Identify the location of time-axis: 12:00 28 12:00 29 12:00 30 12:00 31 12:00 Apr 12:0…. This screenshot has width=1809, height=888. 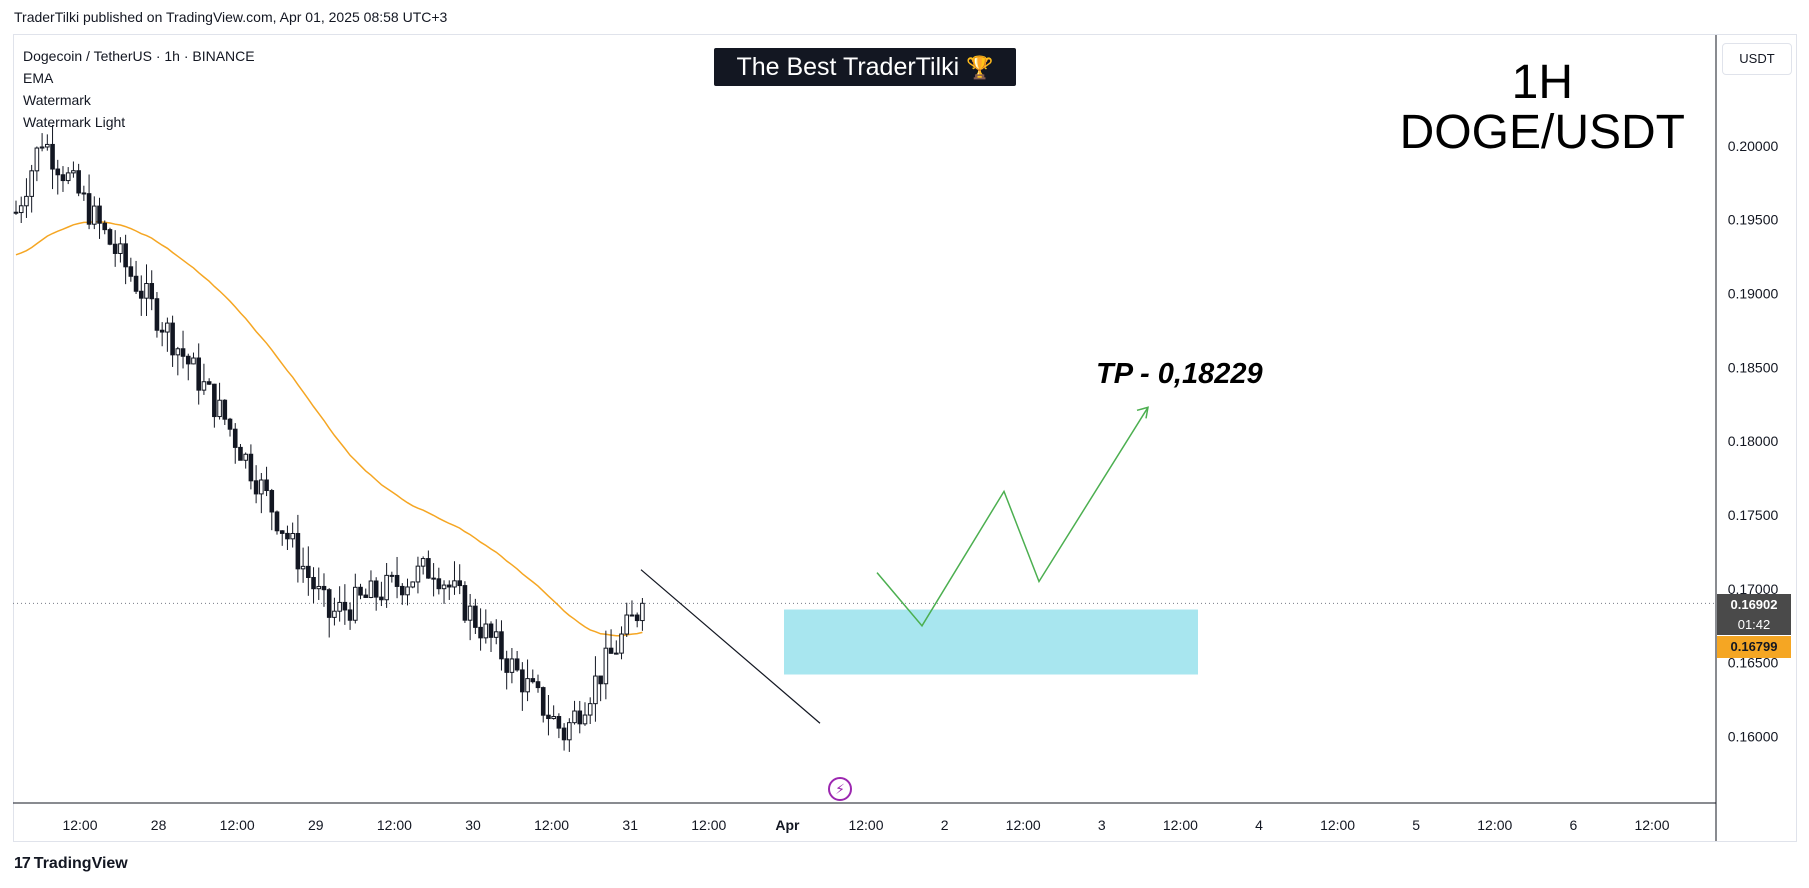
(865, 825).